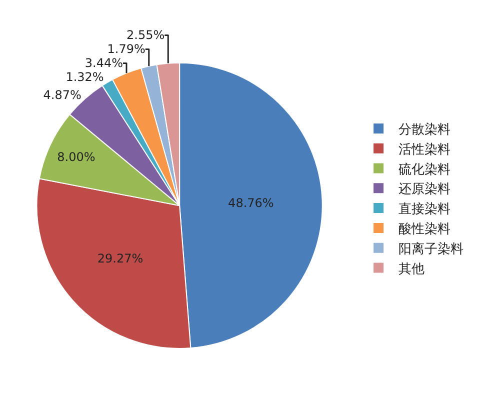 The height and width of the screenshot is (397, 491). I want to click on legend-label: 直接染料, so click(424, 210).